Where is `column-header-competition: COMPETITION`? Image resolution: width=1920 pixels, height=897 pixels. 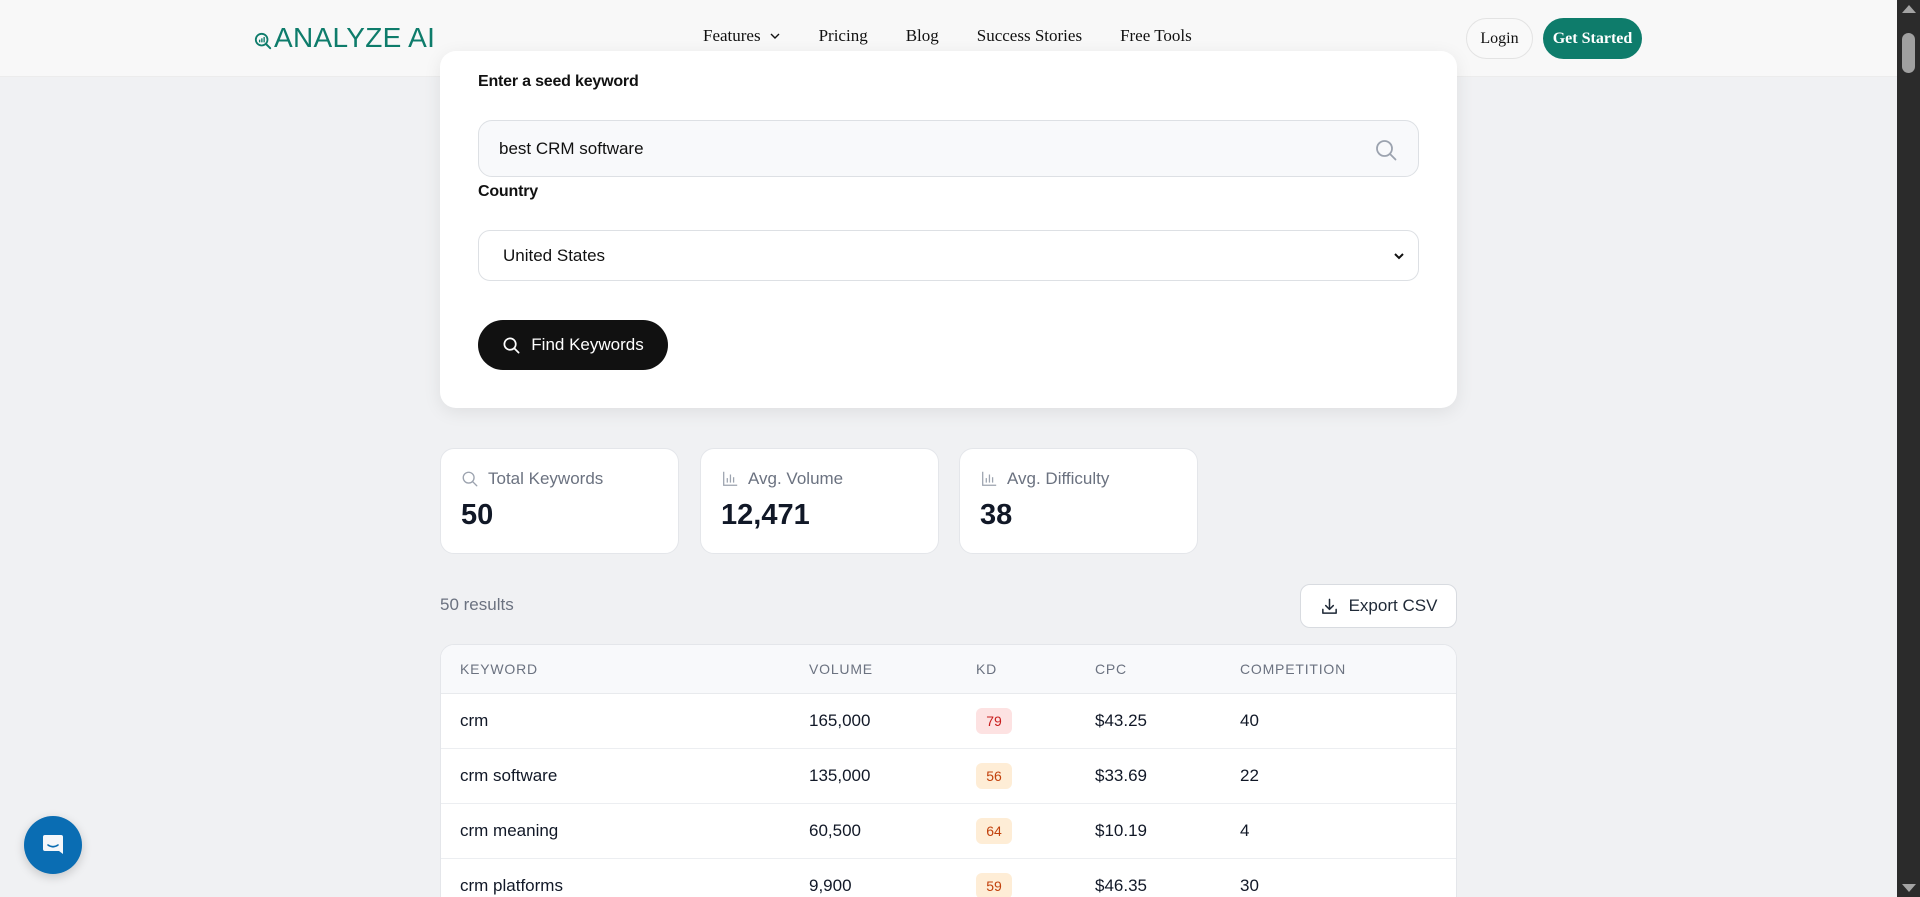 column-header-competition: COMPETITION is located at coordinates (1293, 669).